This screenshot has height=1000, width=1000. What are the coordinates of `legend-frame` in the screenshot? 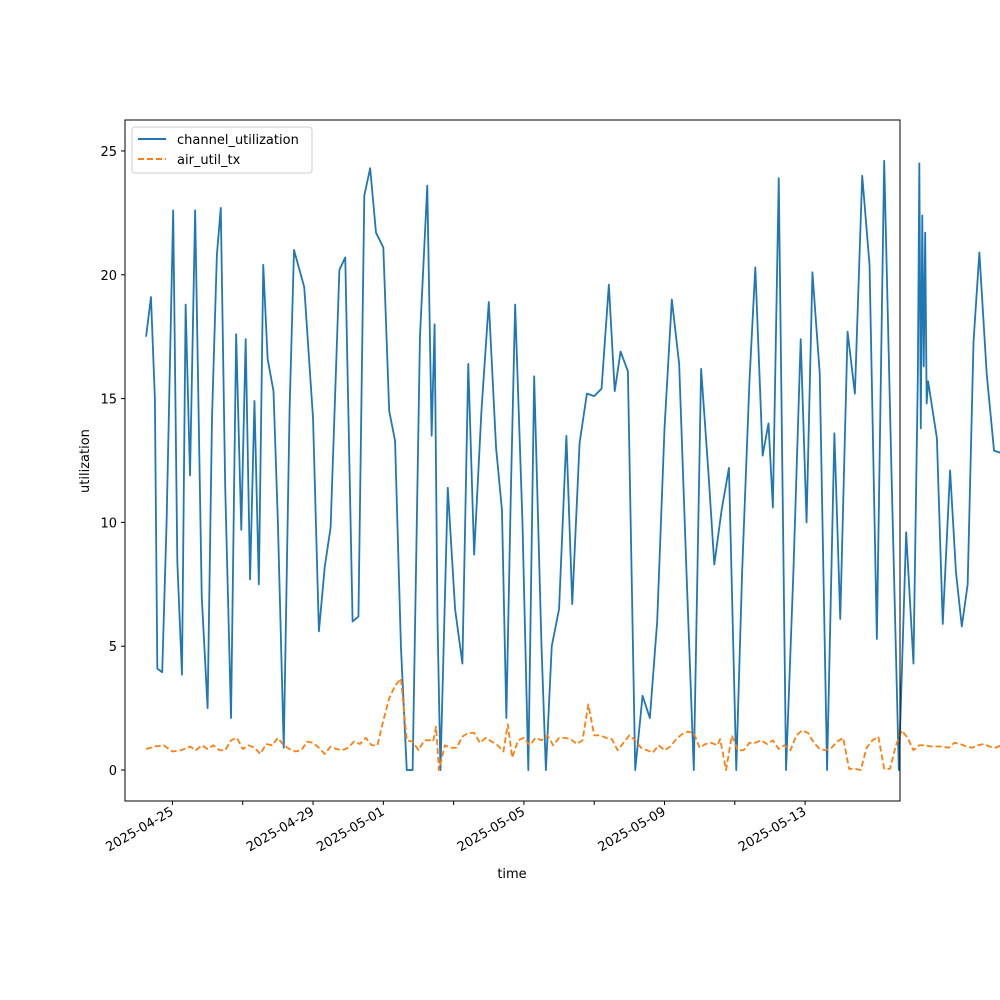 It's located at (222, 150).